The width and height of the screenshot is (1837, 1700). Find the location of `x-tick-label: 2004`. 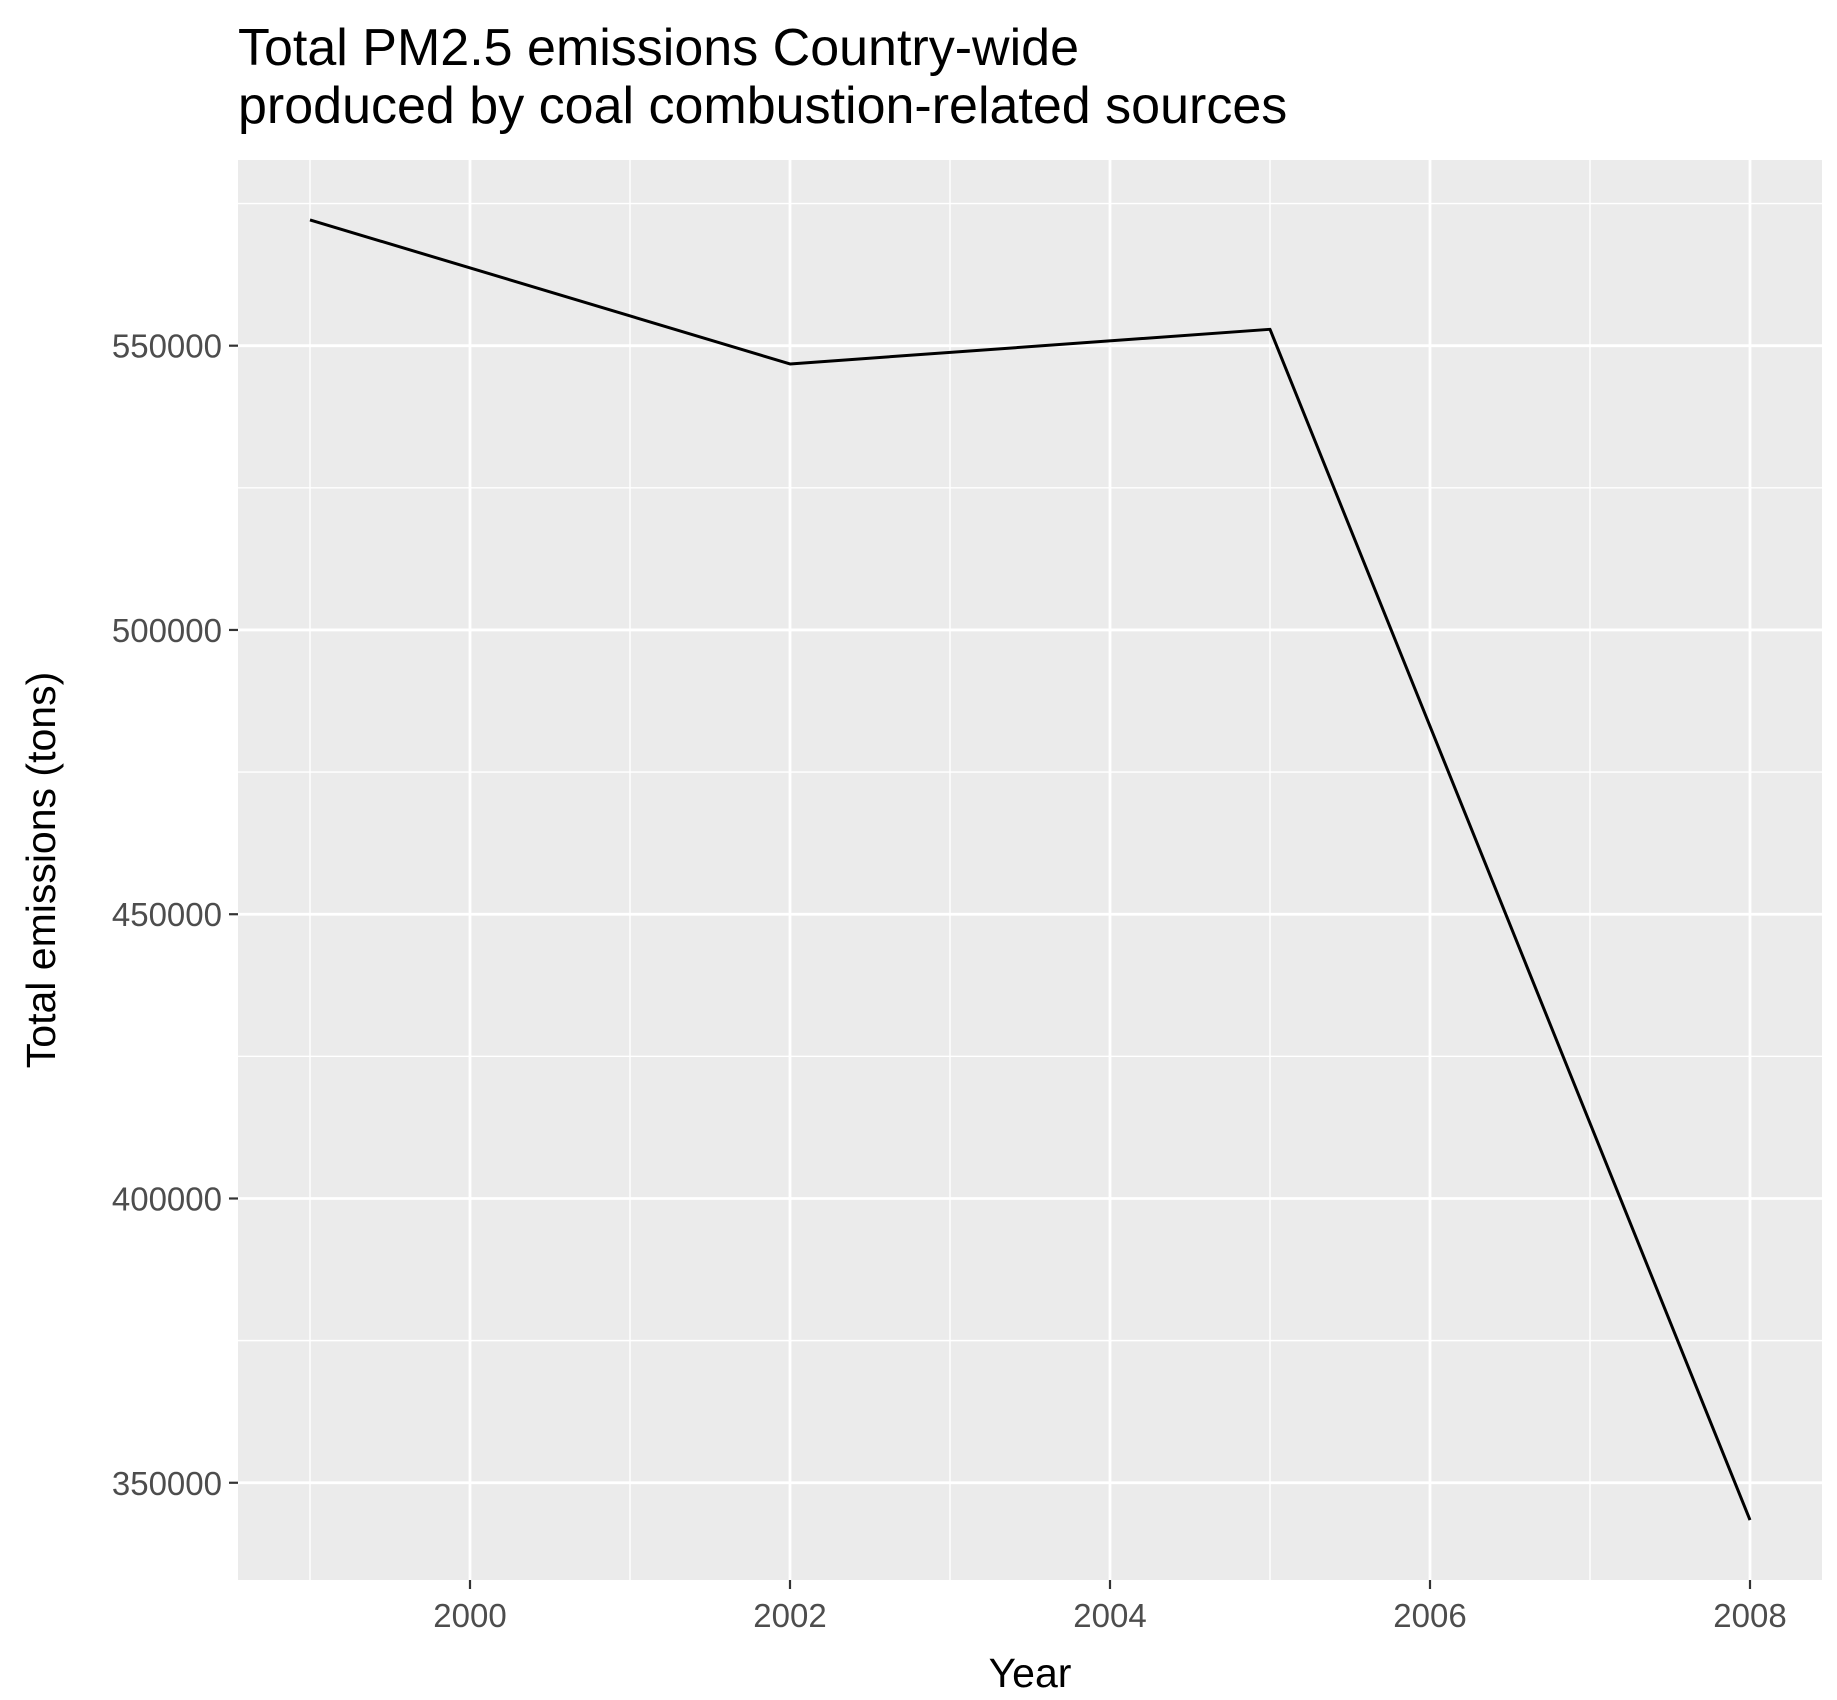

x-tick-label: 2004 is located at coordinates (1109, 1615).